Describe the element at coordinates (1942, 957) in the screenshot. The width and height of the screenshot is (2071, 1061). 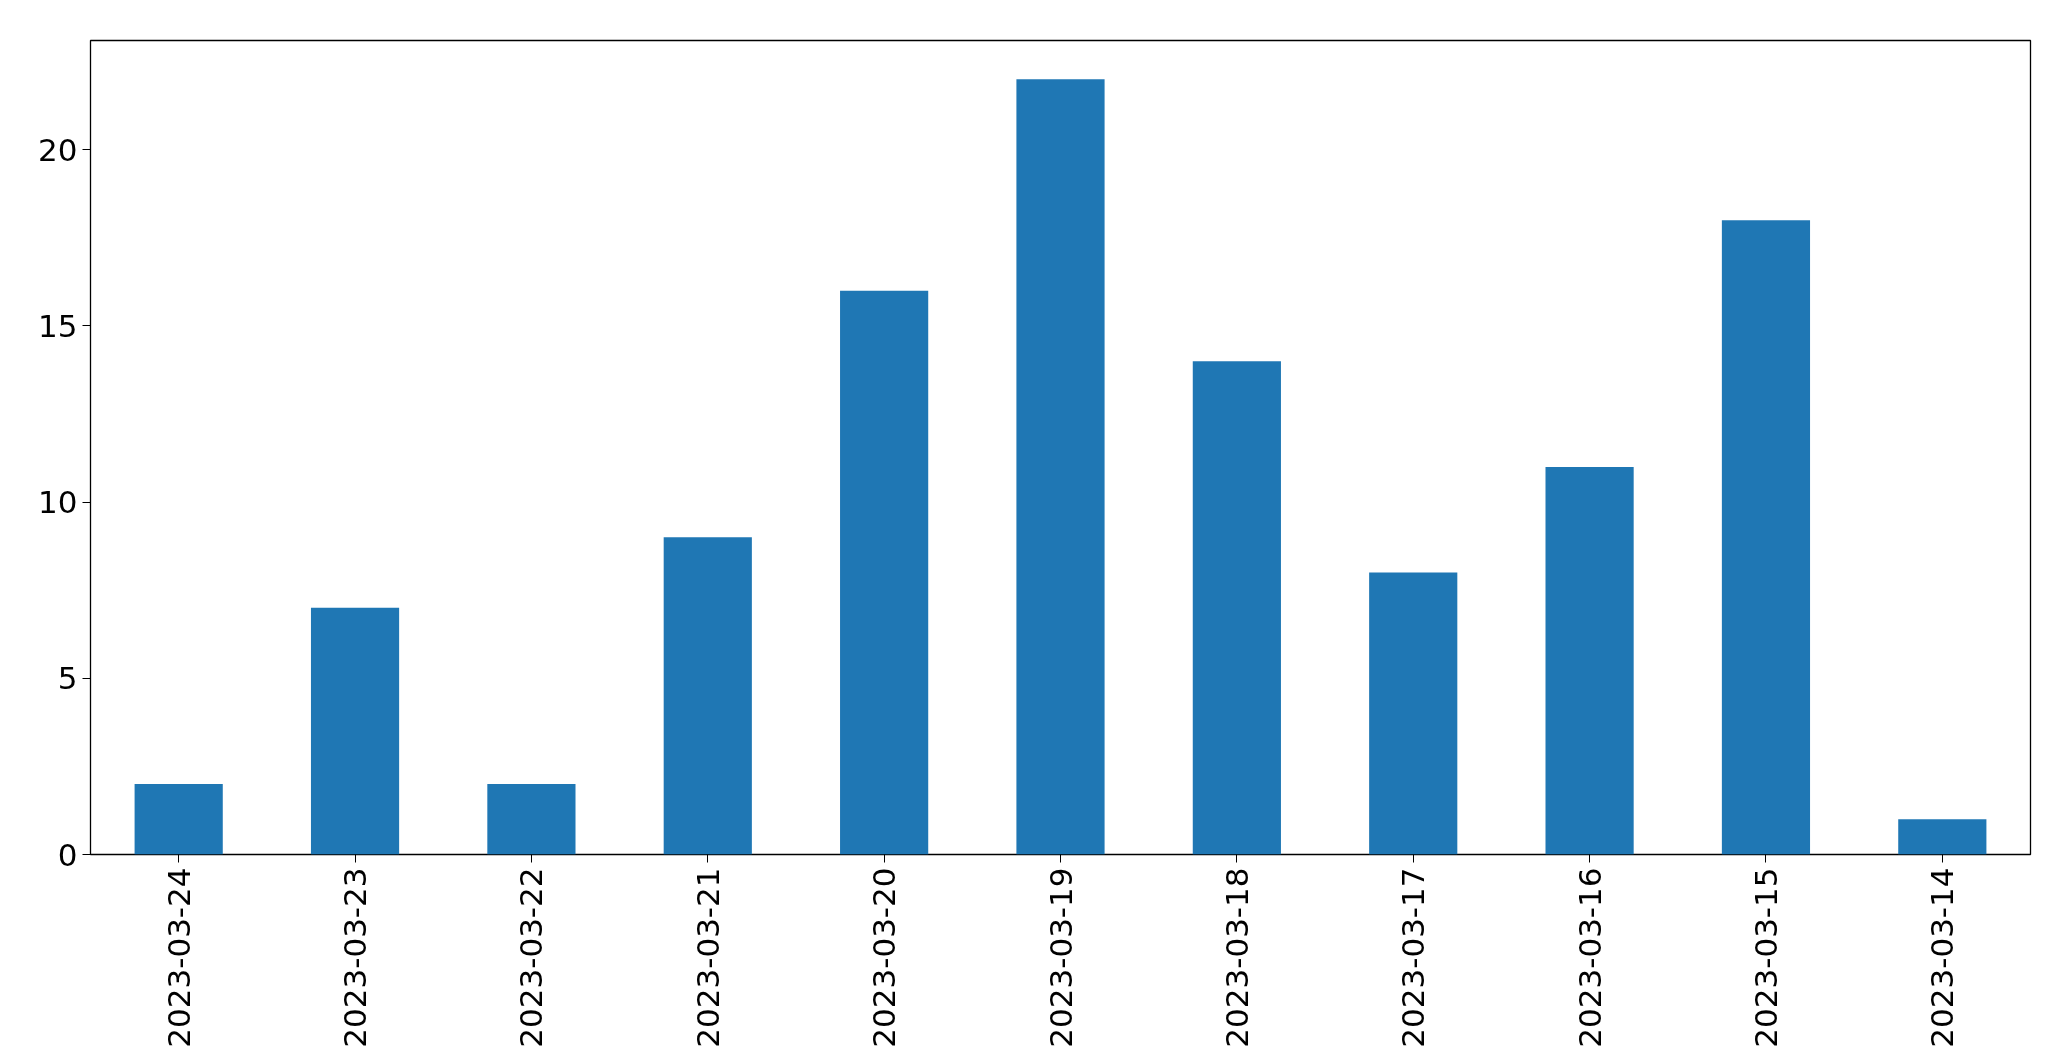
I see `x-tick-label: 2023-03-14` at that location.